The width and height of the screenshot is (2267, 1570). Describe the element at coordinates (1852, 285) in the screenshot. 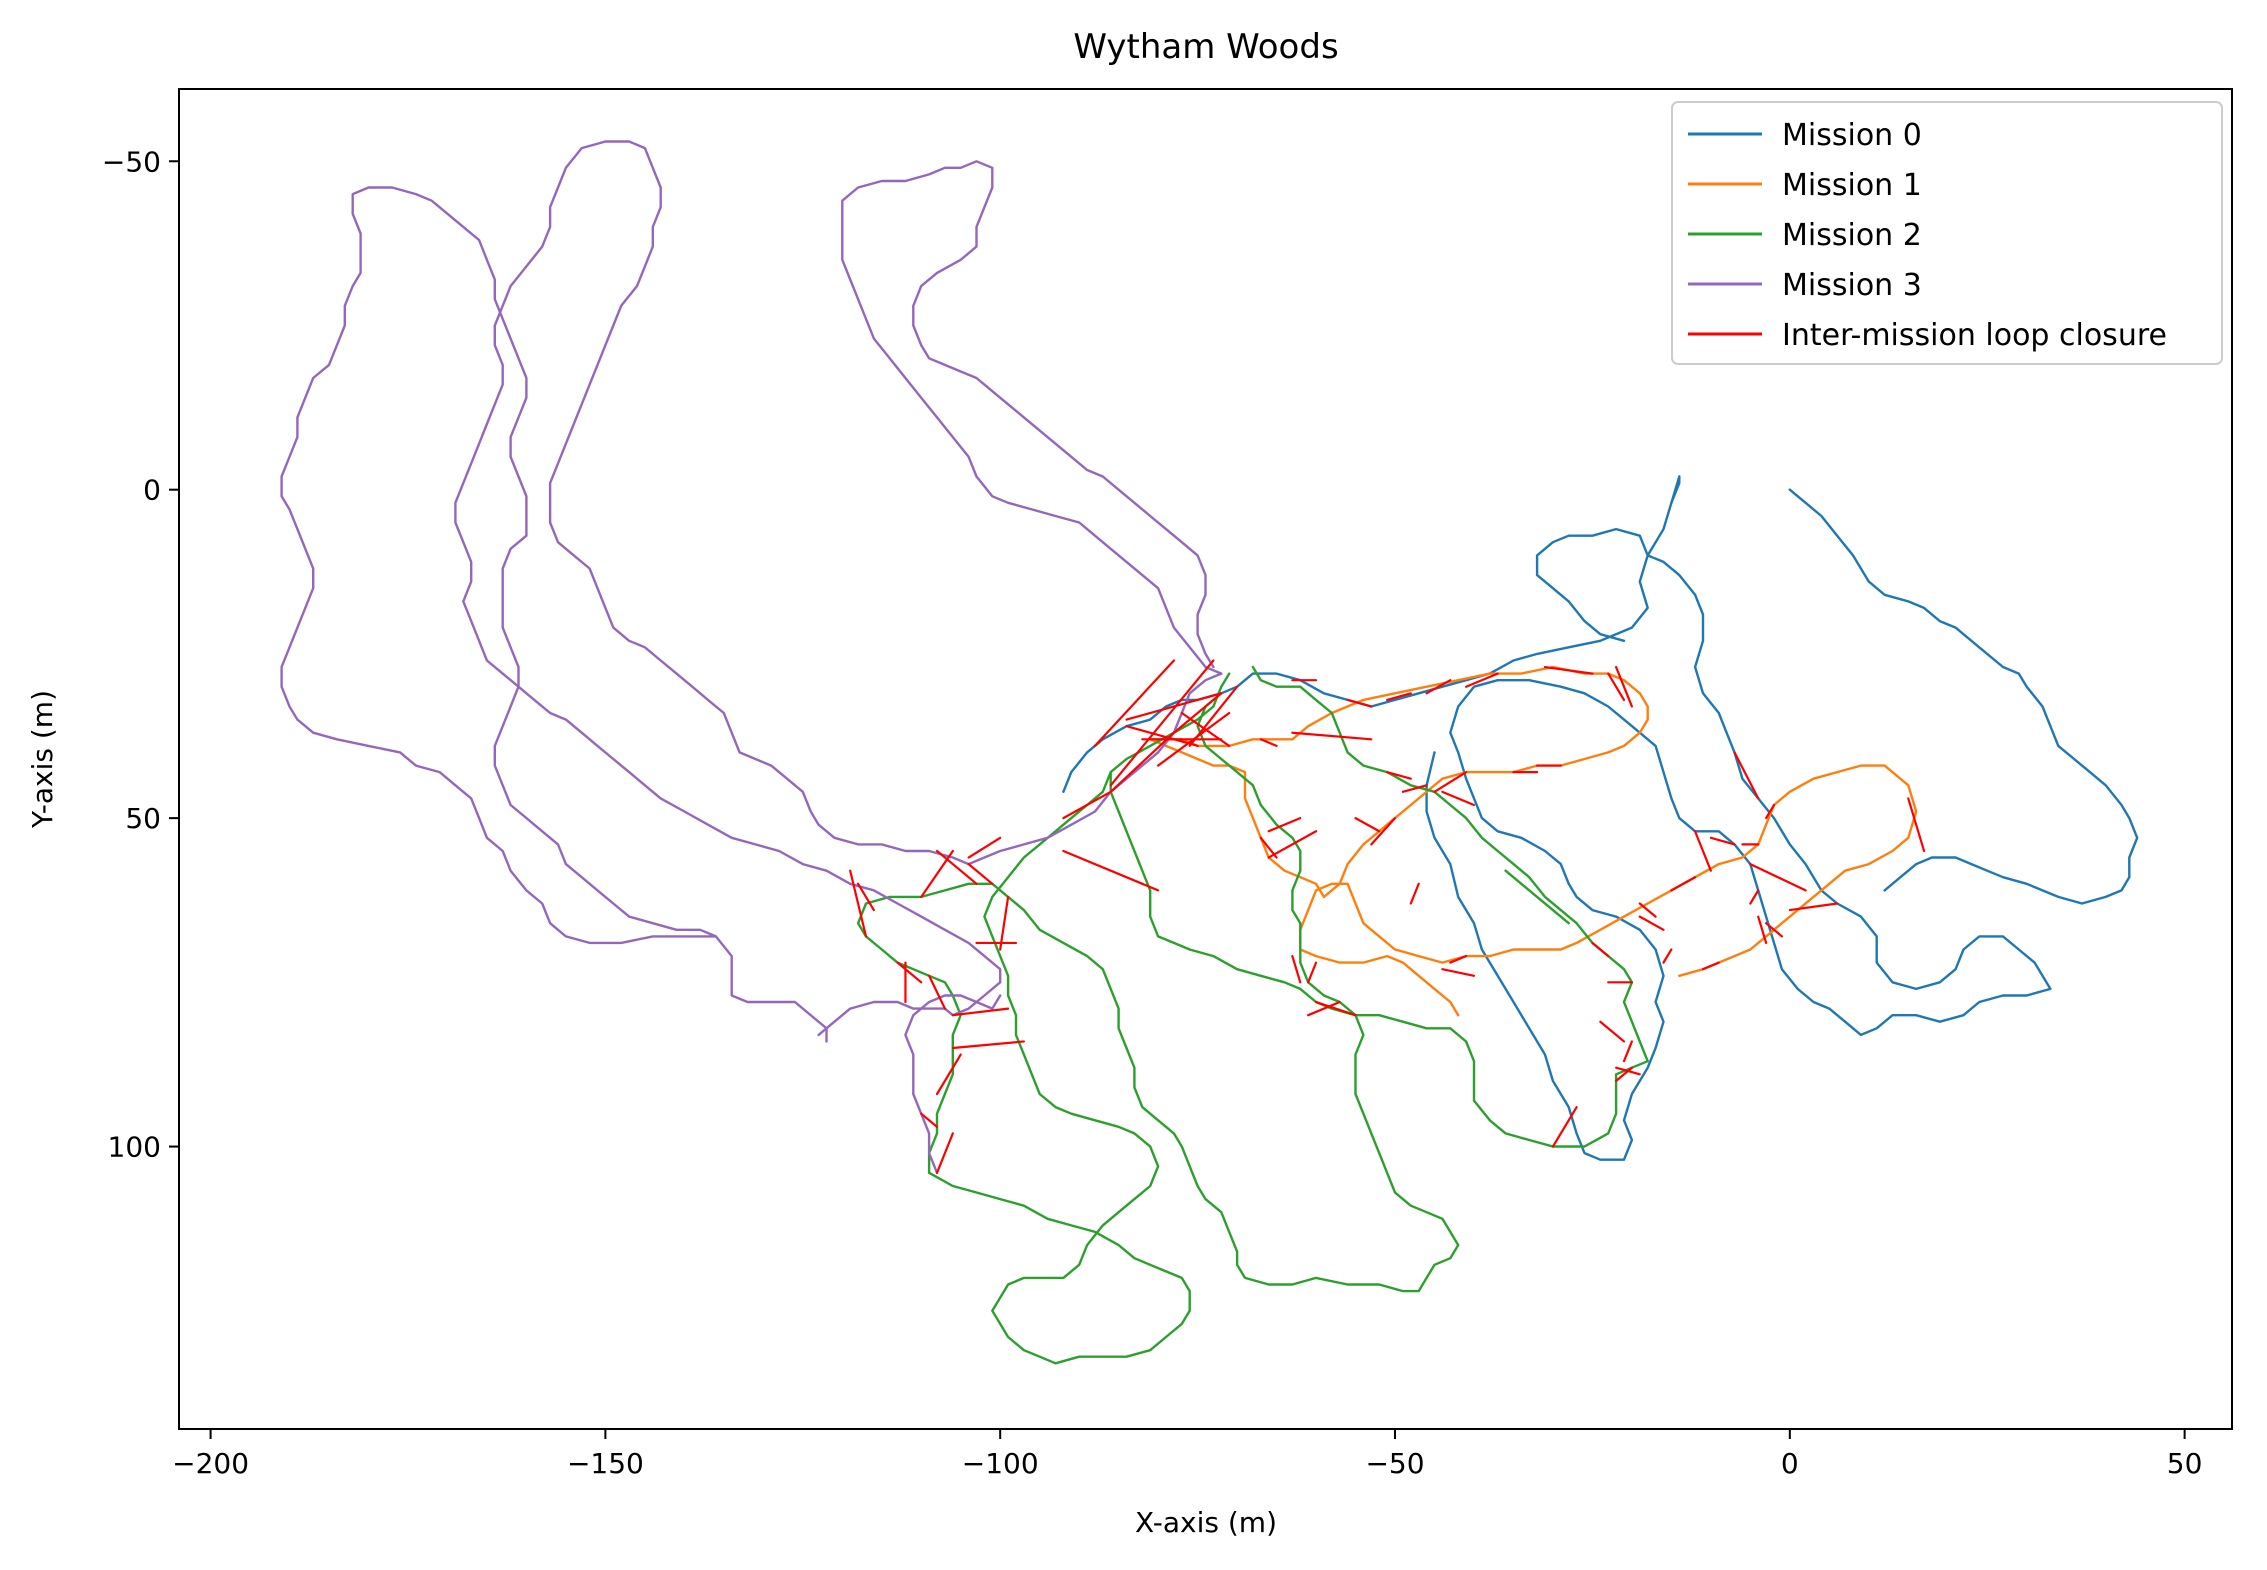

I see `legend-label: Mission 3` at that location.